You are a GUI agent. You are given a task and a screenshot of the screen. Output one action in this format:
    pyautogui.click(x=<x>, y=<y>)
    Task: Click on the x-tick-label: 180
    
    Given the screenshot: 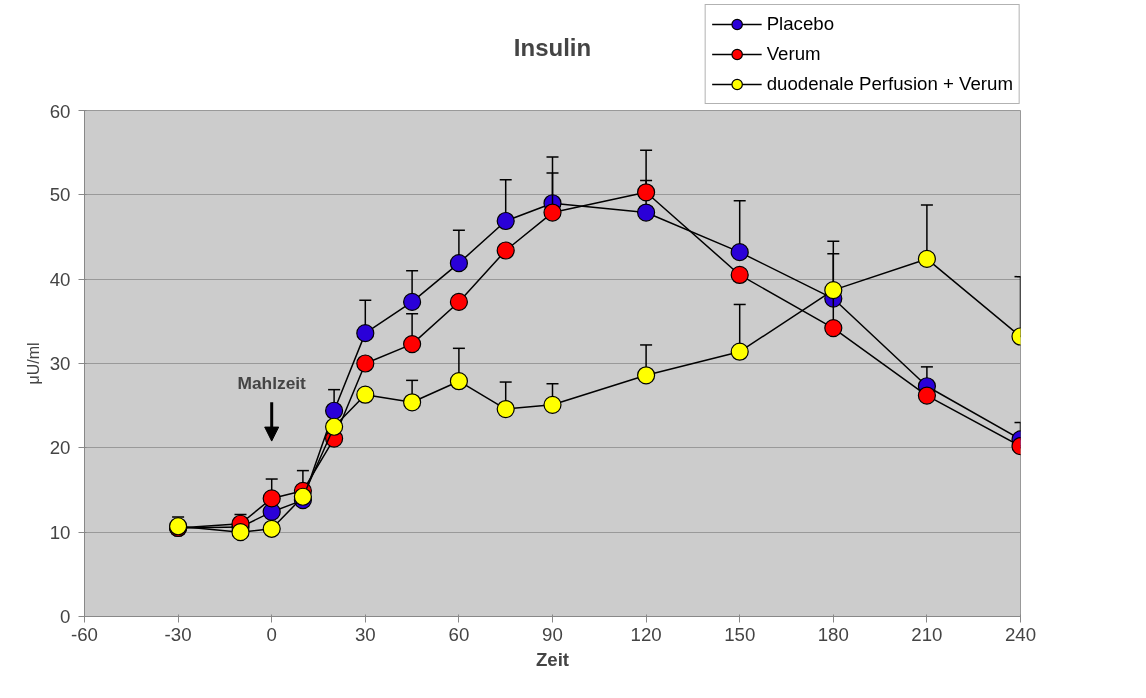 What is the action you would take?
    pyautogui.click(x=833, y=634)
    